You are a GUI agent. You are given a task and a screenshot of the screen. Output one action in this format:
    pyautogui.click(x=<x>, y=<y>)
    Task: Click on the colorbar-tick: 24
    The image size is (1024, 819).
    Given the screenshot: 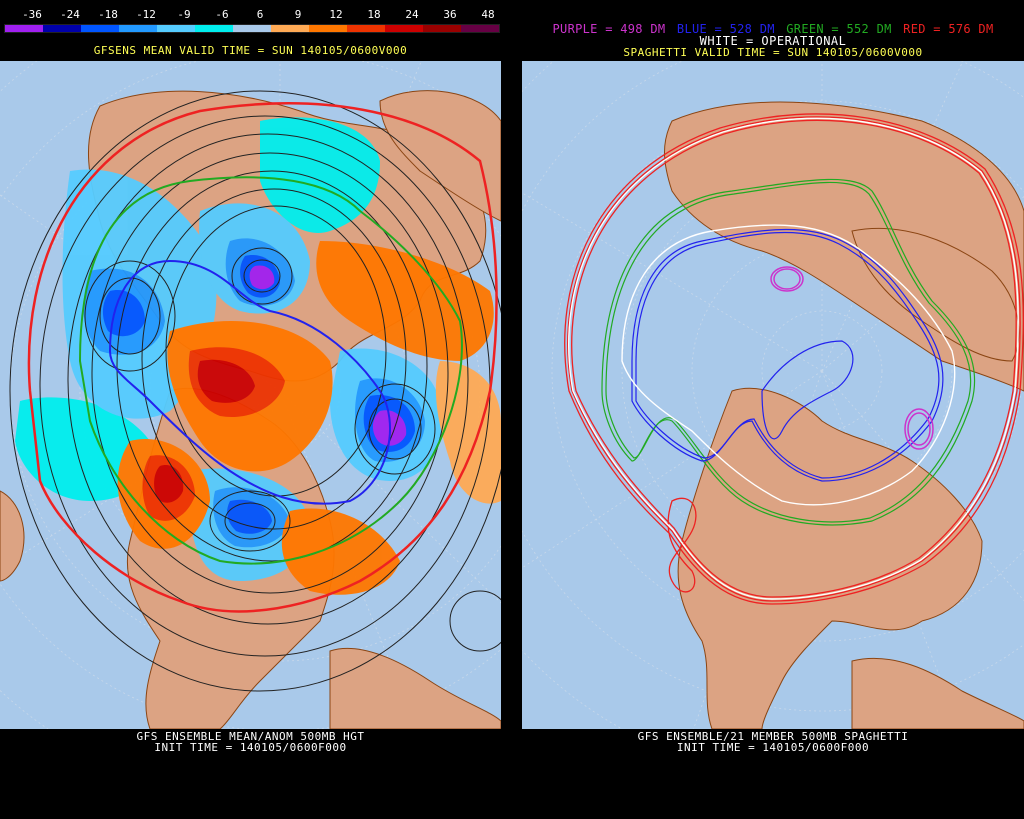 What is the action you would take?
    pyautogui.click(x=412, y=14)
    